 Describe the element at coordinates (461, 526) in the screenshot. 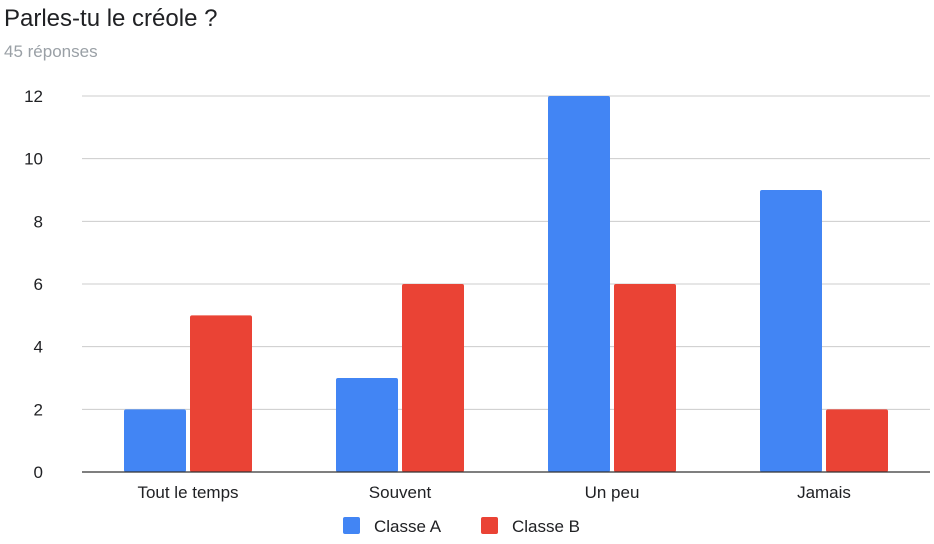

I see `legend: Classe A Classe B` at that location.